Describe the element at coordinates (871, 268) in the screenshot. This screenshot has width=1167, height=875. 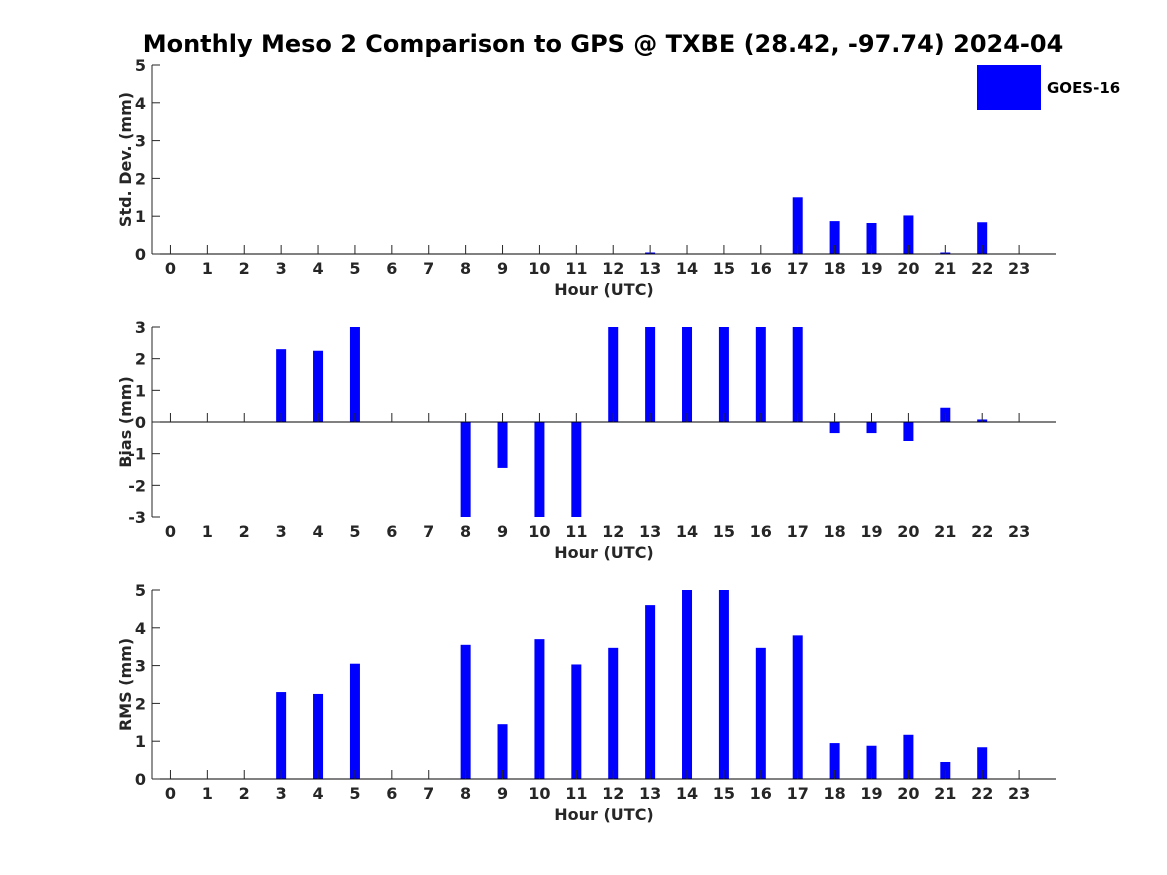
I see `x-tick-label: 19` at that location.